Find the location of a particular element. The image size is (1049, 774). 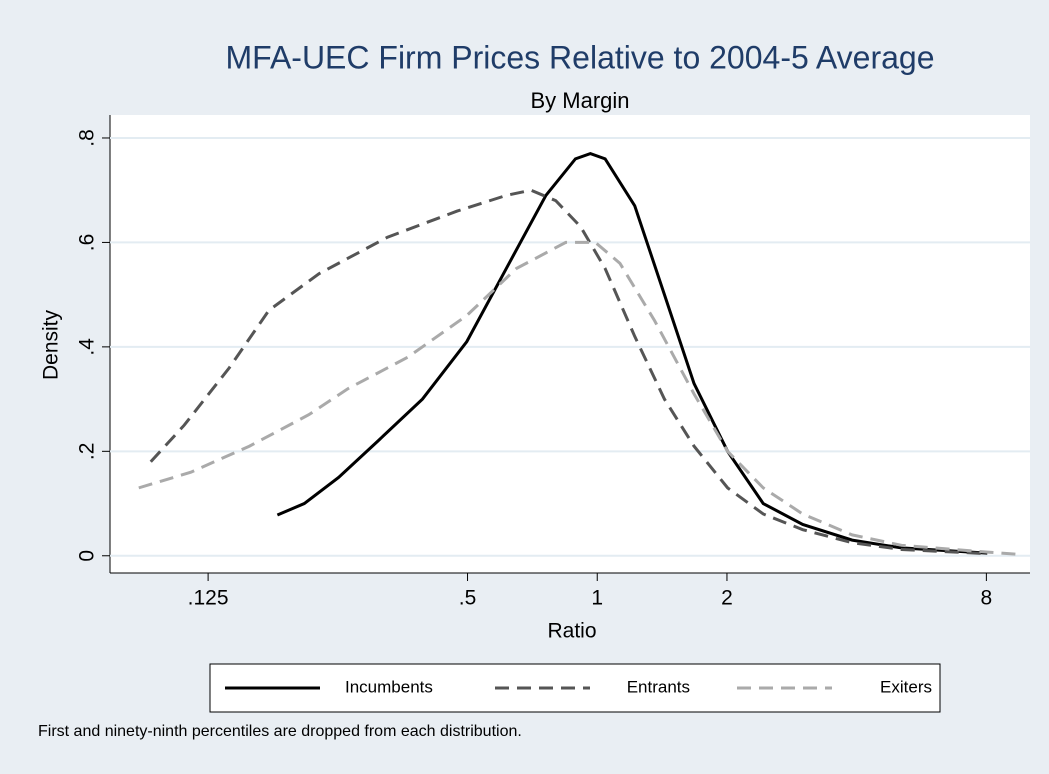

legend-label: Incumbents is located at coordinates (389, 686).